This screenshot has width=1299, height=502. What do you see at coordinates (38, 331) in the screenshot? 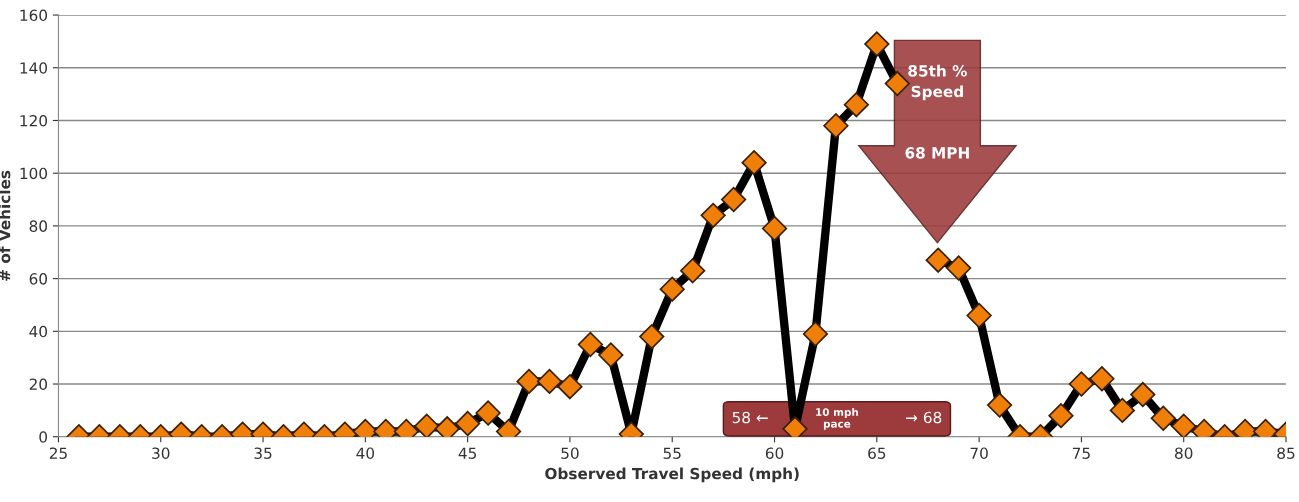
I see `y-tick-label: 40` at bounding box center [38, 331].